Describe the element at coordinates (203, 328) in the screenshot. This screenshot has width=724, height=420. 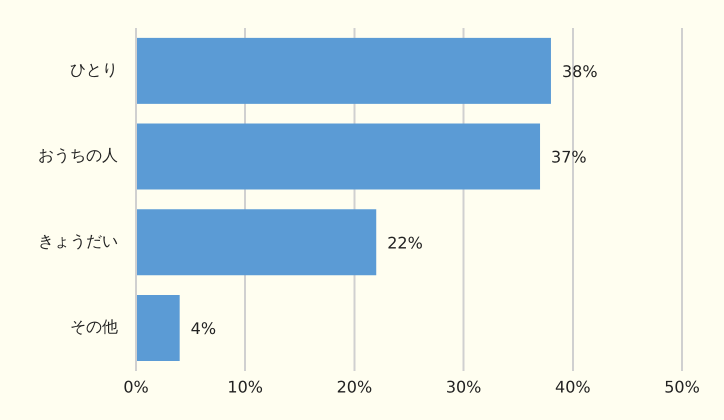
I see `data-label: 4%` at that location.